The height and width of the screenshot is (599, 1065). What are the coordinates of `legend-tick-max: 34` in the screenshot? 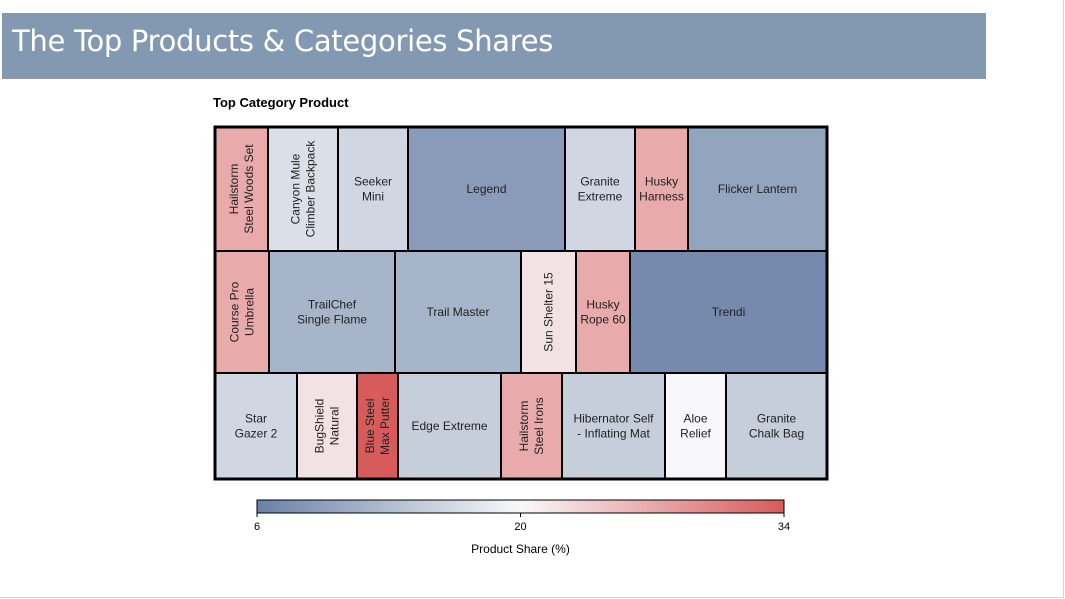 It's located at (784, 527).